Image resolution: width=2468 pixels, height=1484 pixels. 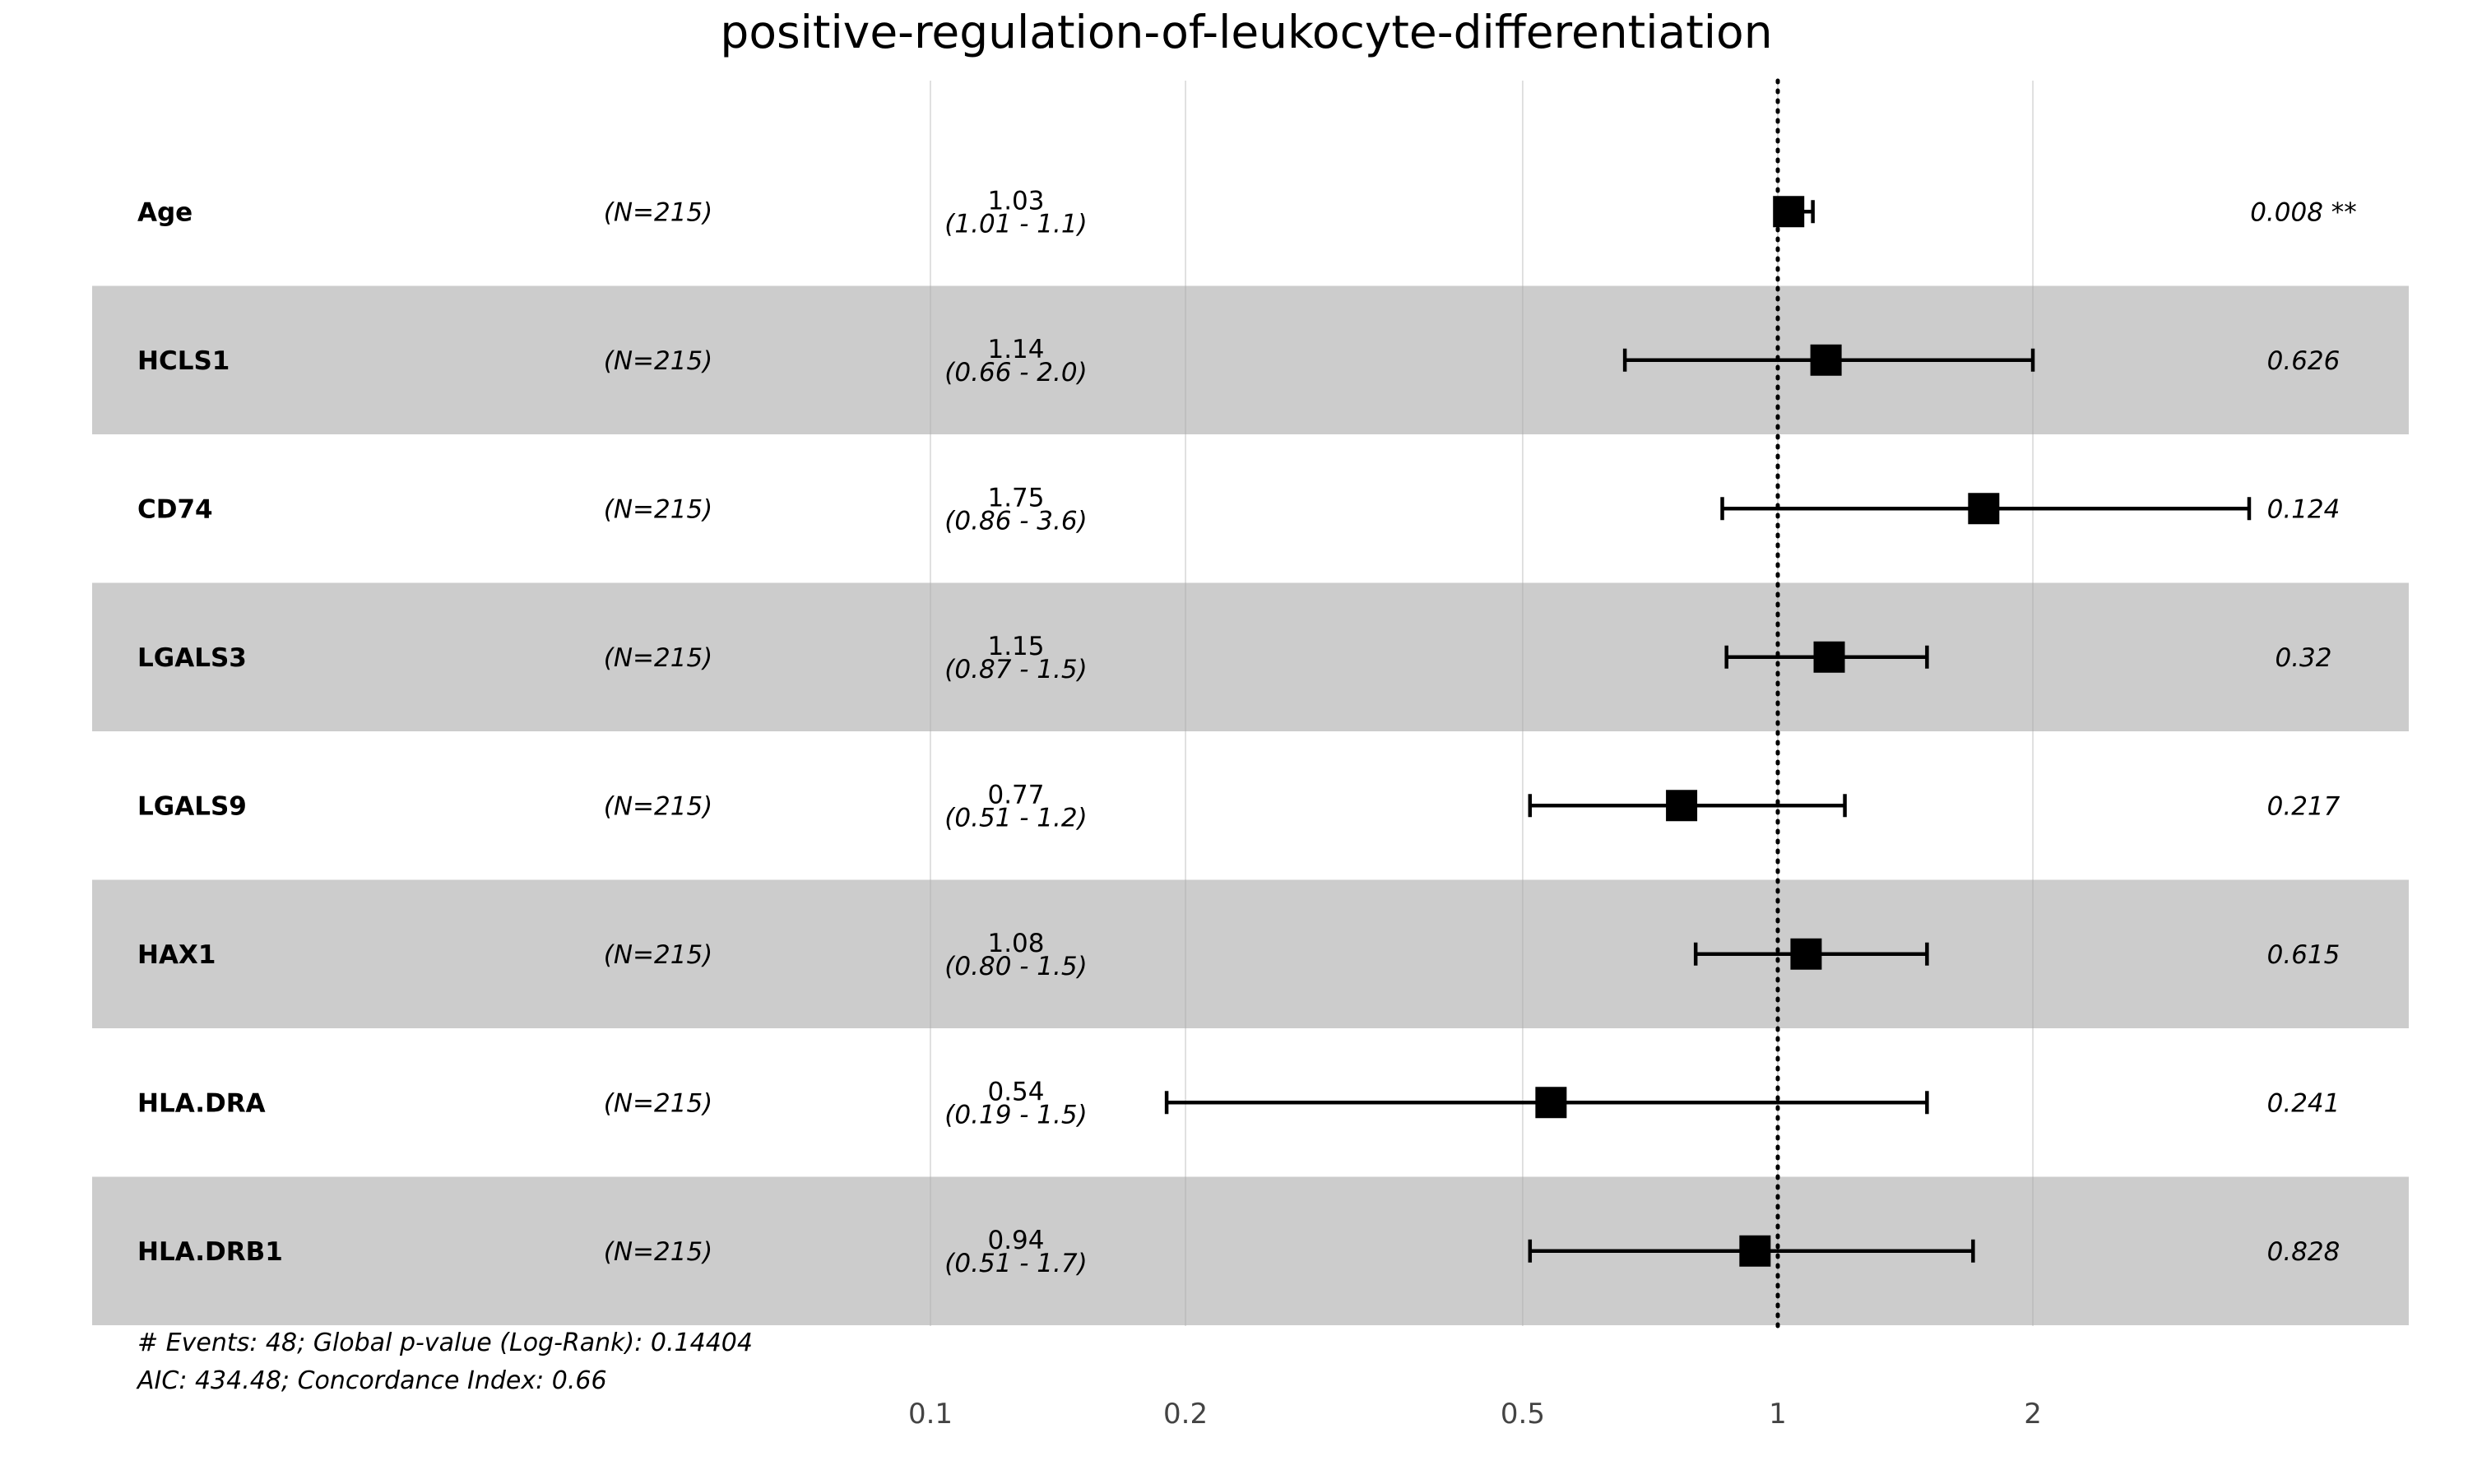 I want to click on row-variable: HLA.DRA, so click(x=201, y=1103).